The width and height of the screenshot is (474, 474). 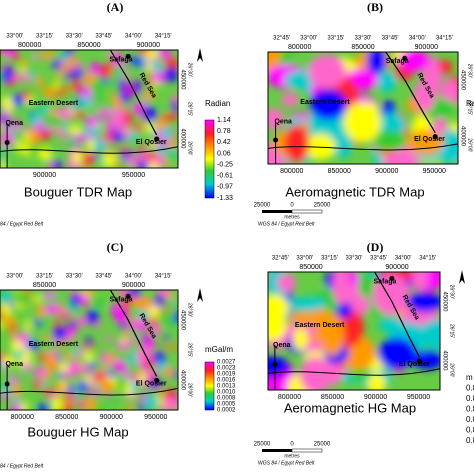 I want to click on coast, so click(x=133, y=333).